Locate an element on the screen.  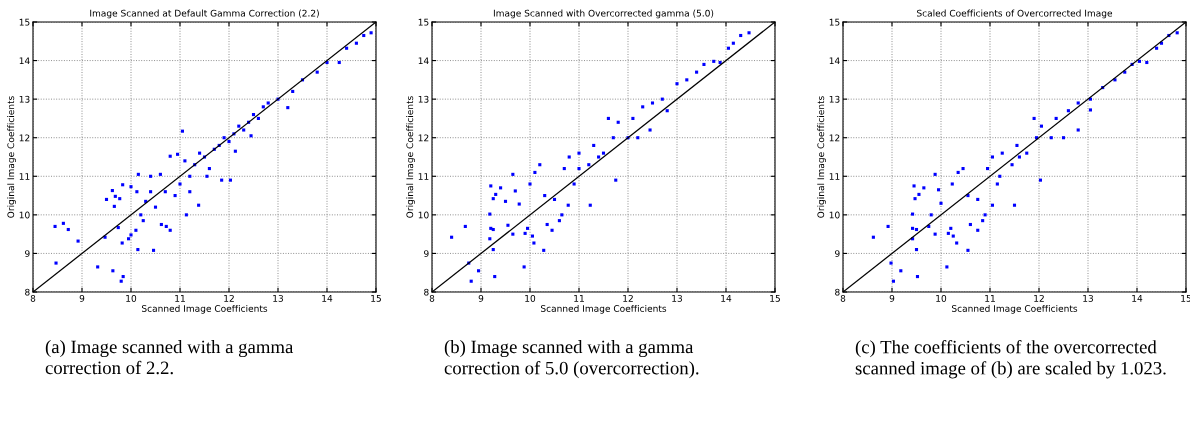
text: (c) The coefficients of the overcorrected scanned image of (b) are scaled by 1.023. is located at coordinates (1010, 359).